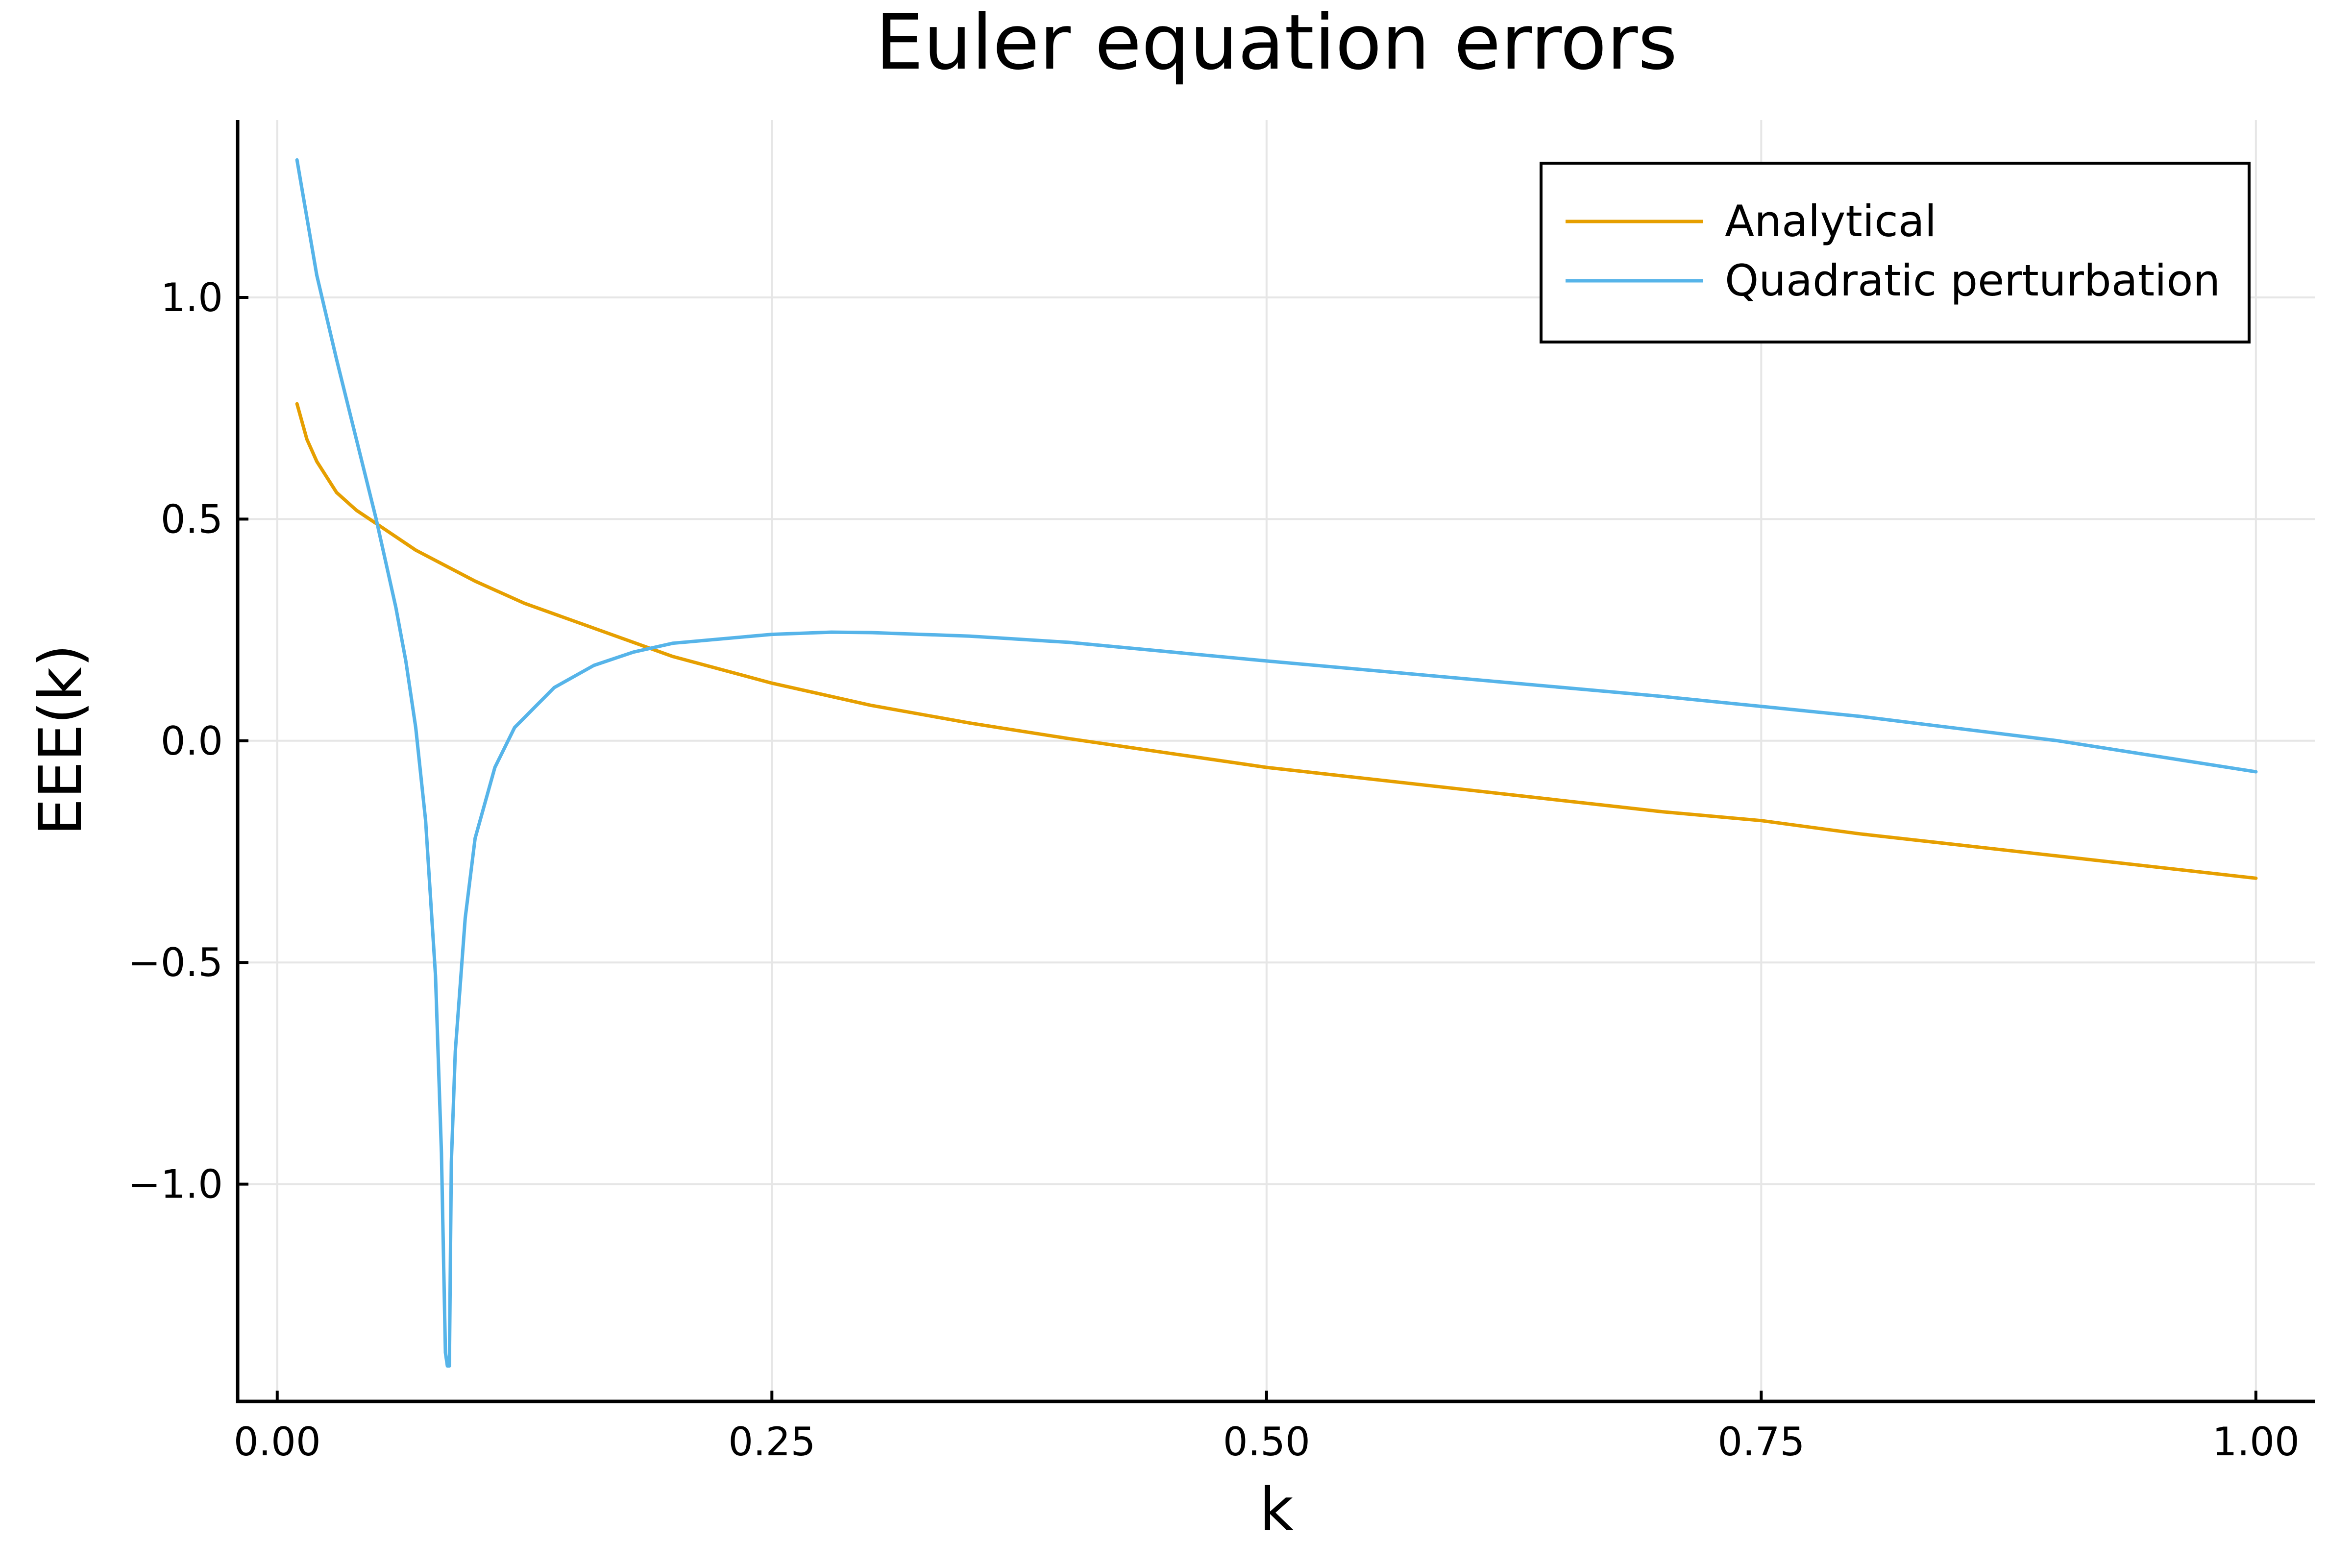 The image size is (2352, 1568). What do you see at coordinates (61, 740) in the screenshot?
I see `y-axis-label: EEE(k)` at bounding box center [61, 740].